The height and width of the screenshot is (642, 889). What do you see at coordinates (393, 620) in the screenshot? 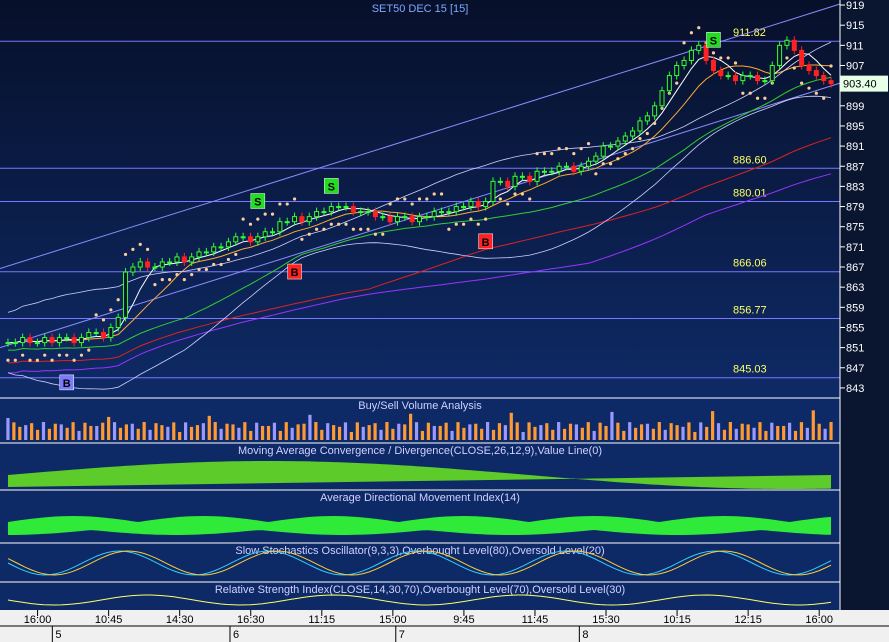
I see `time-tick-label: 15:00` at bounding box center [393, 620].